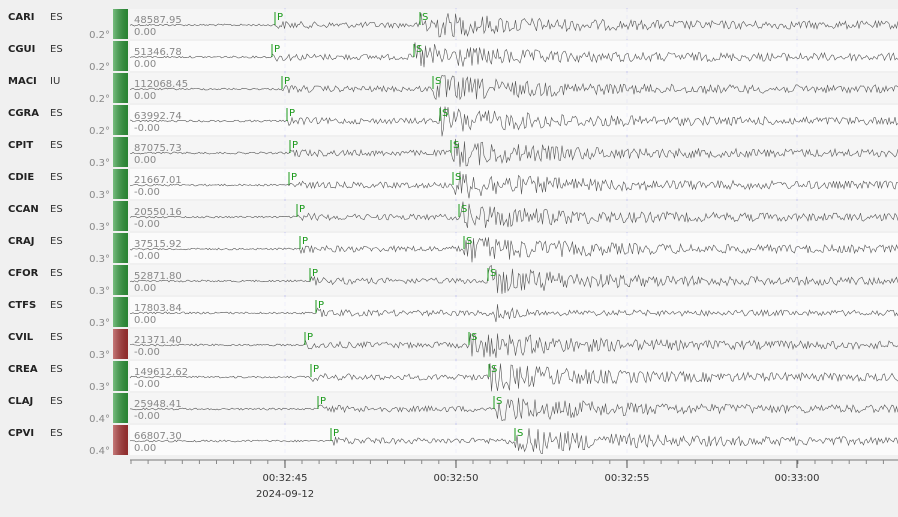 This screenshot has width=898, height=517. Describe the element at coordinates (158, 116) in the screenshot. I see `max-amplitude: 63992.74` at that location.